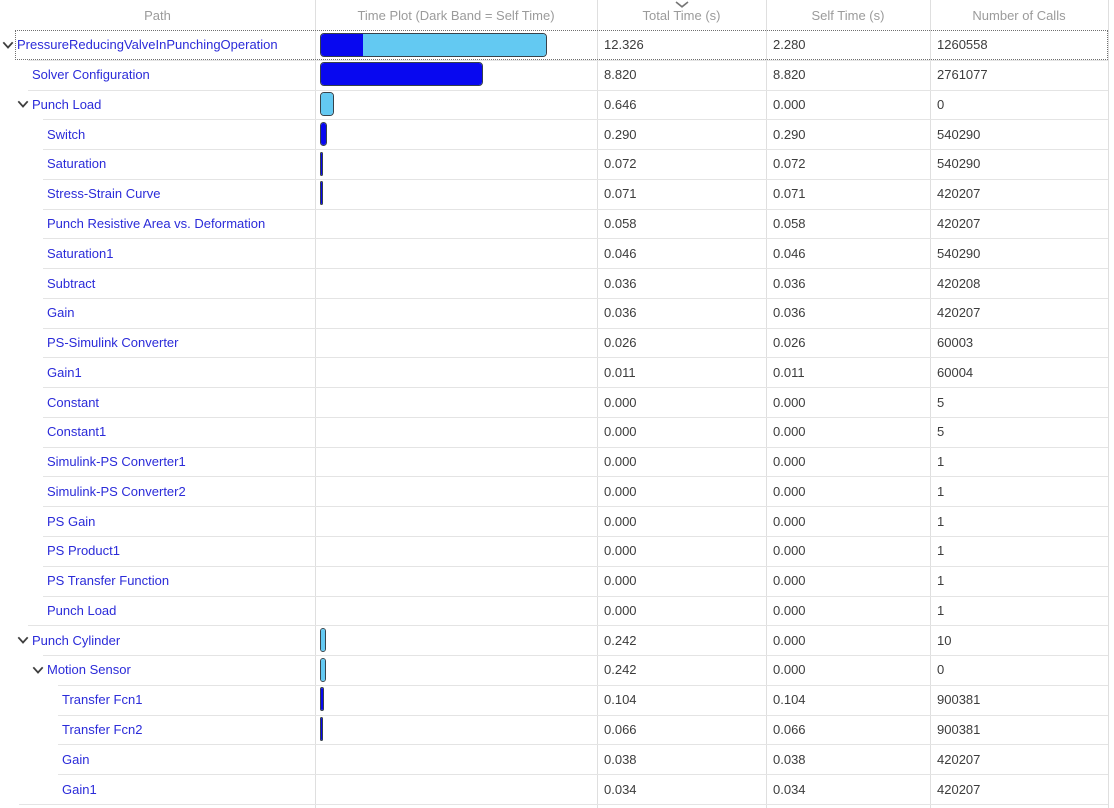 Image resolution: width=1114 pixels, height=808 pixels. Describe the element at coordinates (554, 640) in the screenshot. I see `table-row: Punch Cylinder 0.242 0.000 10` at that location.